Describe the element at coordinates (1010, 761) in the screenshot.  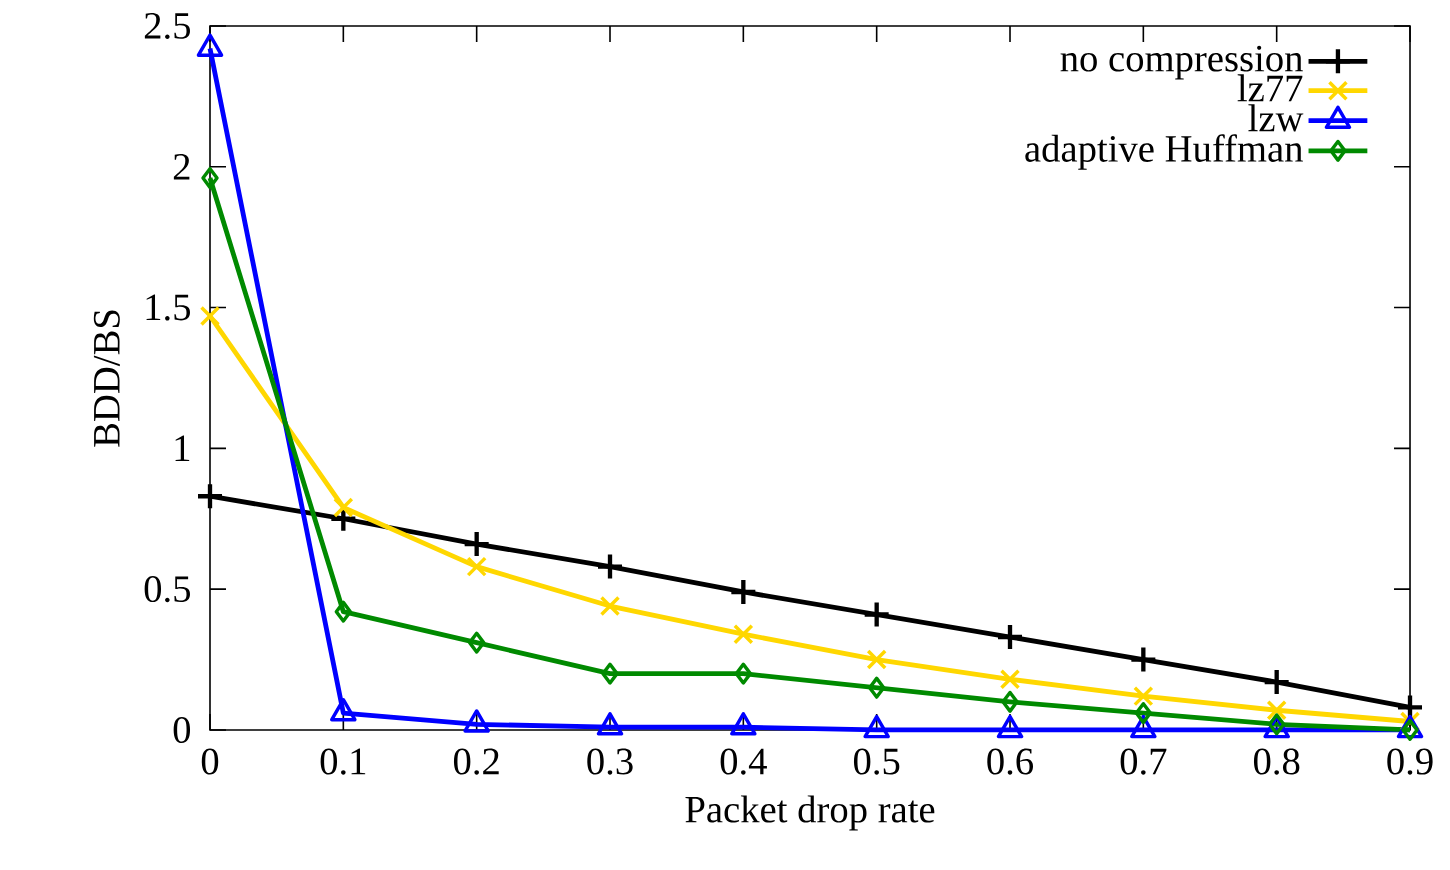
I see `x-tick-label: 0.6` at that location.